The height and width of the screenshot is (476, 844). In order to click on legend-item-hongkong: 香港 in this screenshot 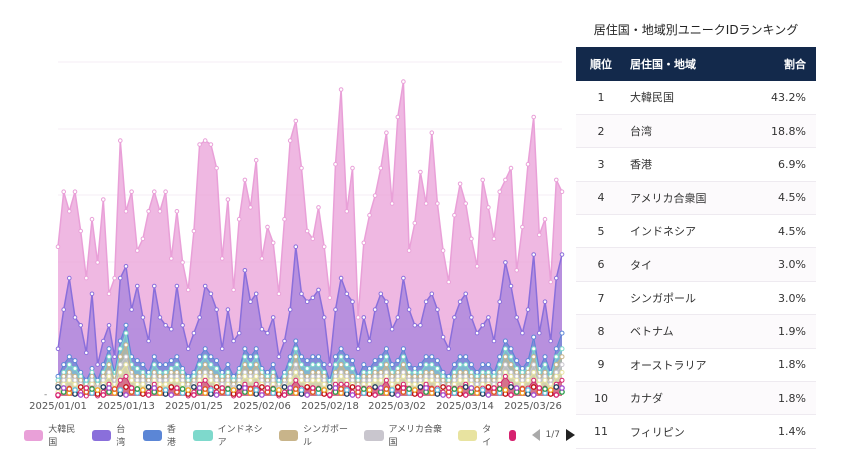, I will do `click(163, 435)`.